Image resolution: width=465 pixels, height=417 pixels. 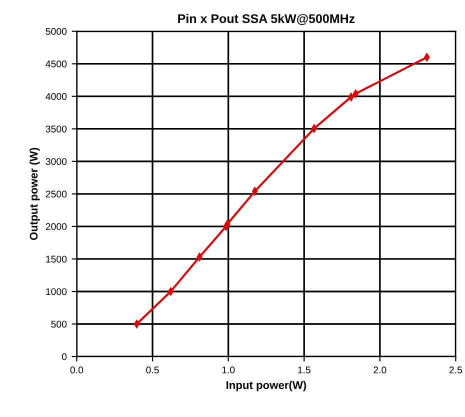 I want to click on y-tick-label: 0, so click(x=64, y=356).